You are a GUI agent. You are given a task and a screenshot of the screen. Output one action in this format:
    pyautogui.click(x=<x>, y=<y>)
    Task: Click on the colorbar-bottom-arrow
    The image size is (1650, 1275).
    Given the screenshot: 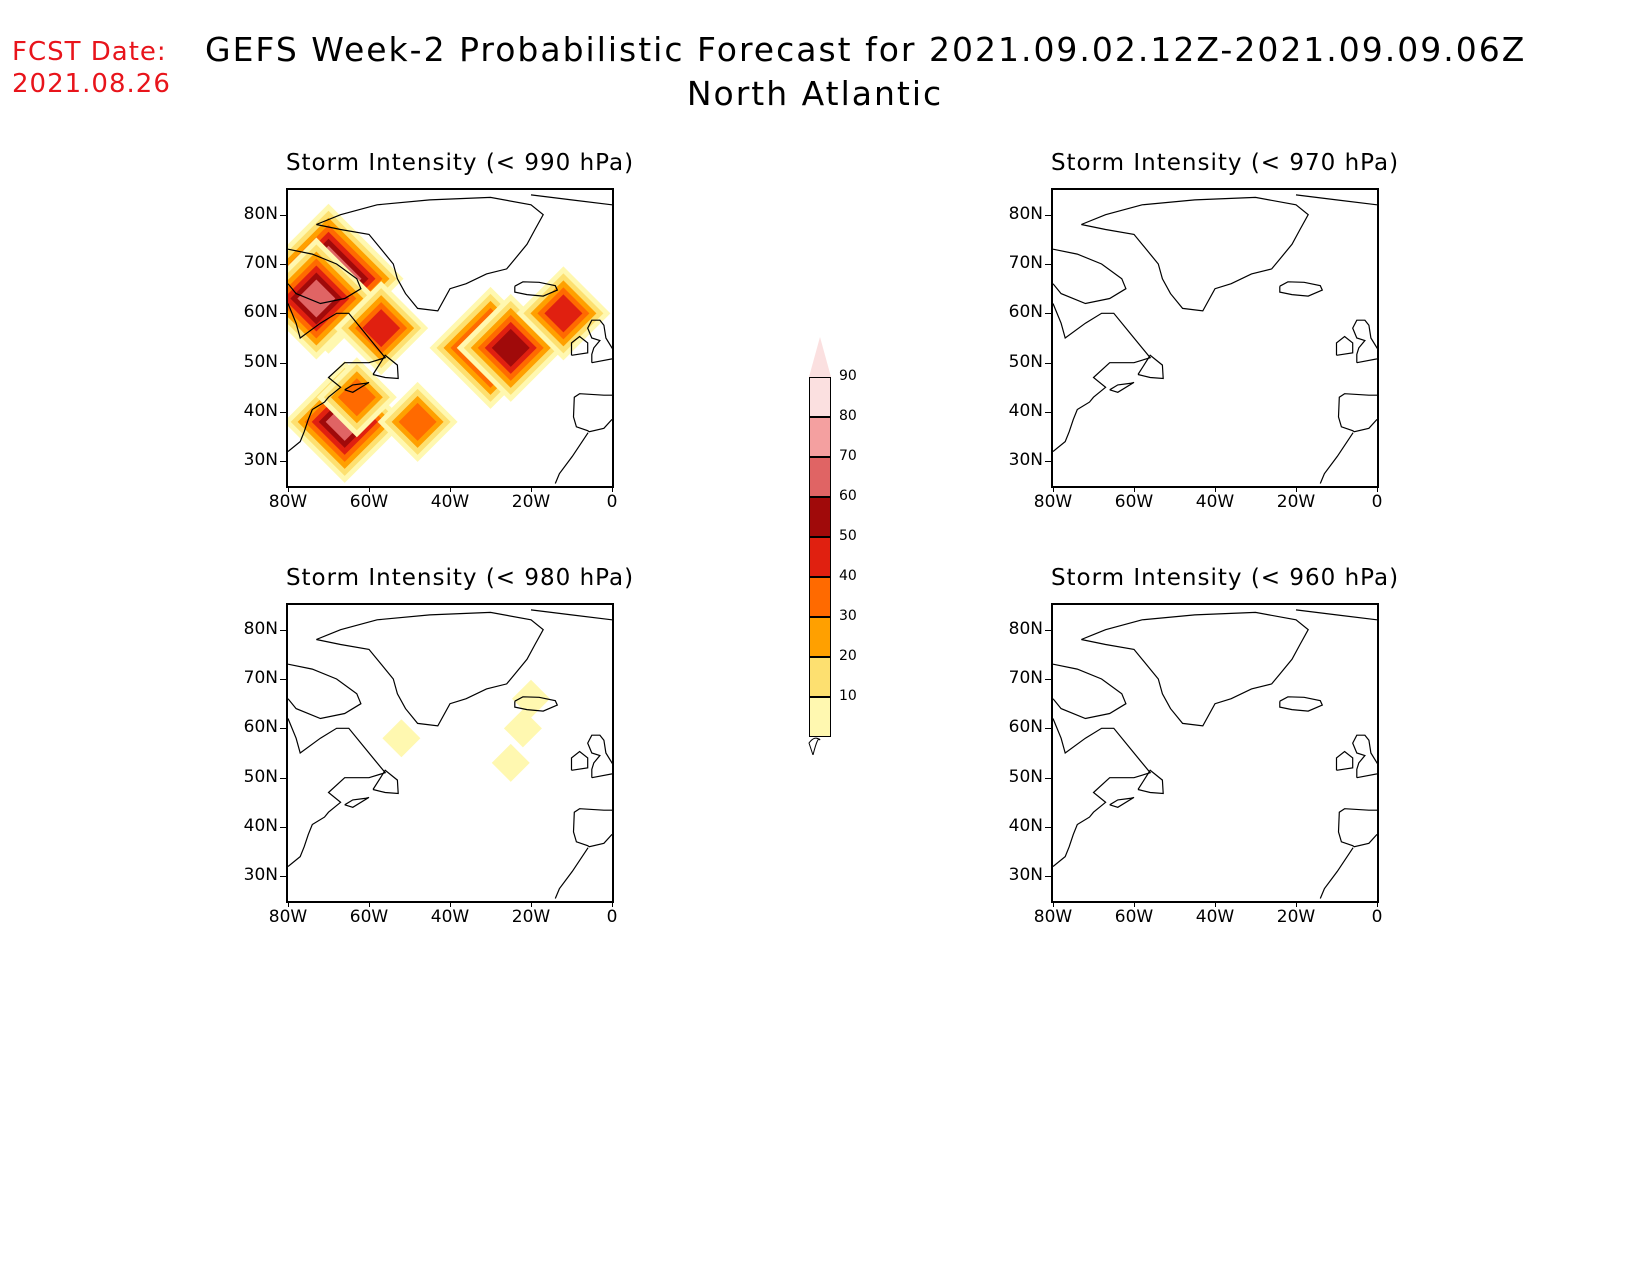 What is the action you would take?
    pyautogui.click(x=814, y=746)
    